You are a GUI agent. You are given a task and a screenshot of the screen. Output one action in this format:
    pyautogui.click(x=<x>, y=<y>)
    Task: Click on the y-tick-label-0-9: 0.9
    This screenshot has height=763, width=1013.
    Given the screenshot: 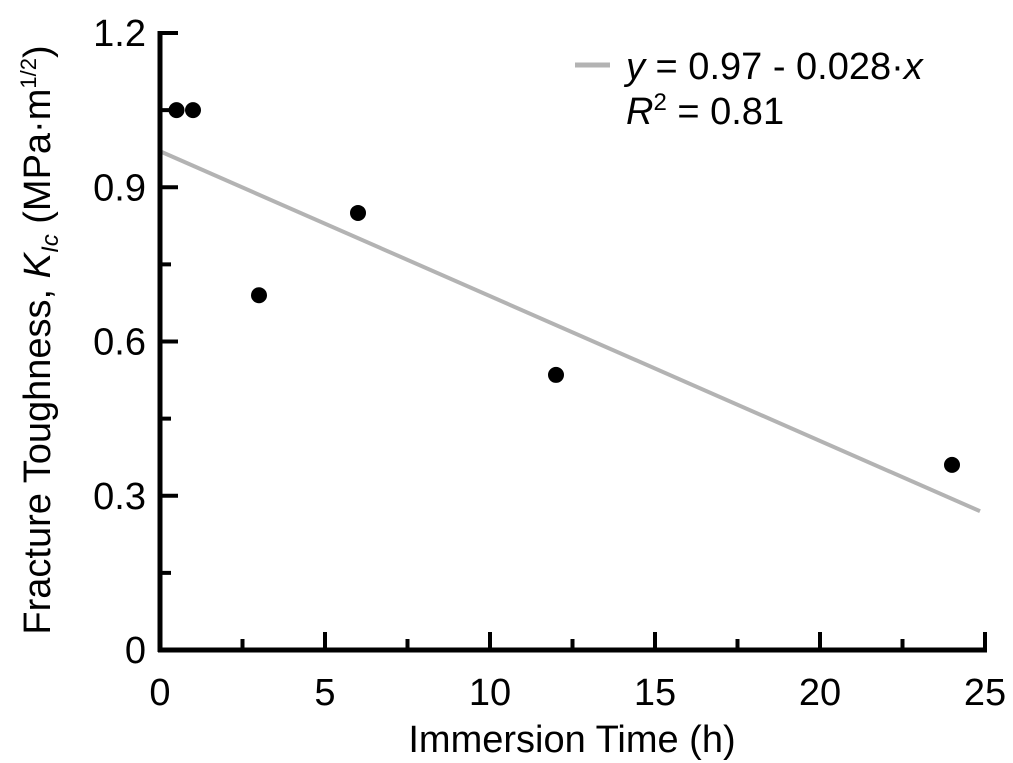 What is the action you would take?
    pyautogui.click(x=119, y=188)
    